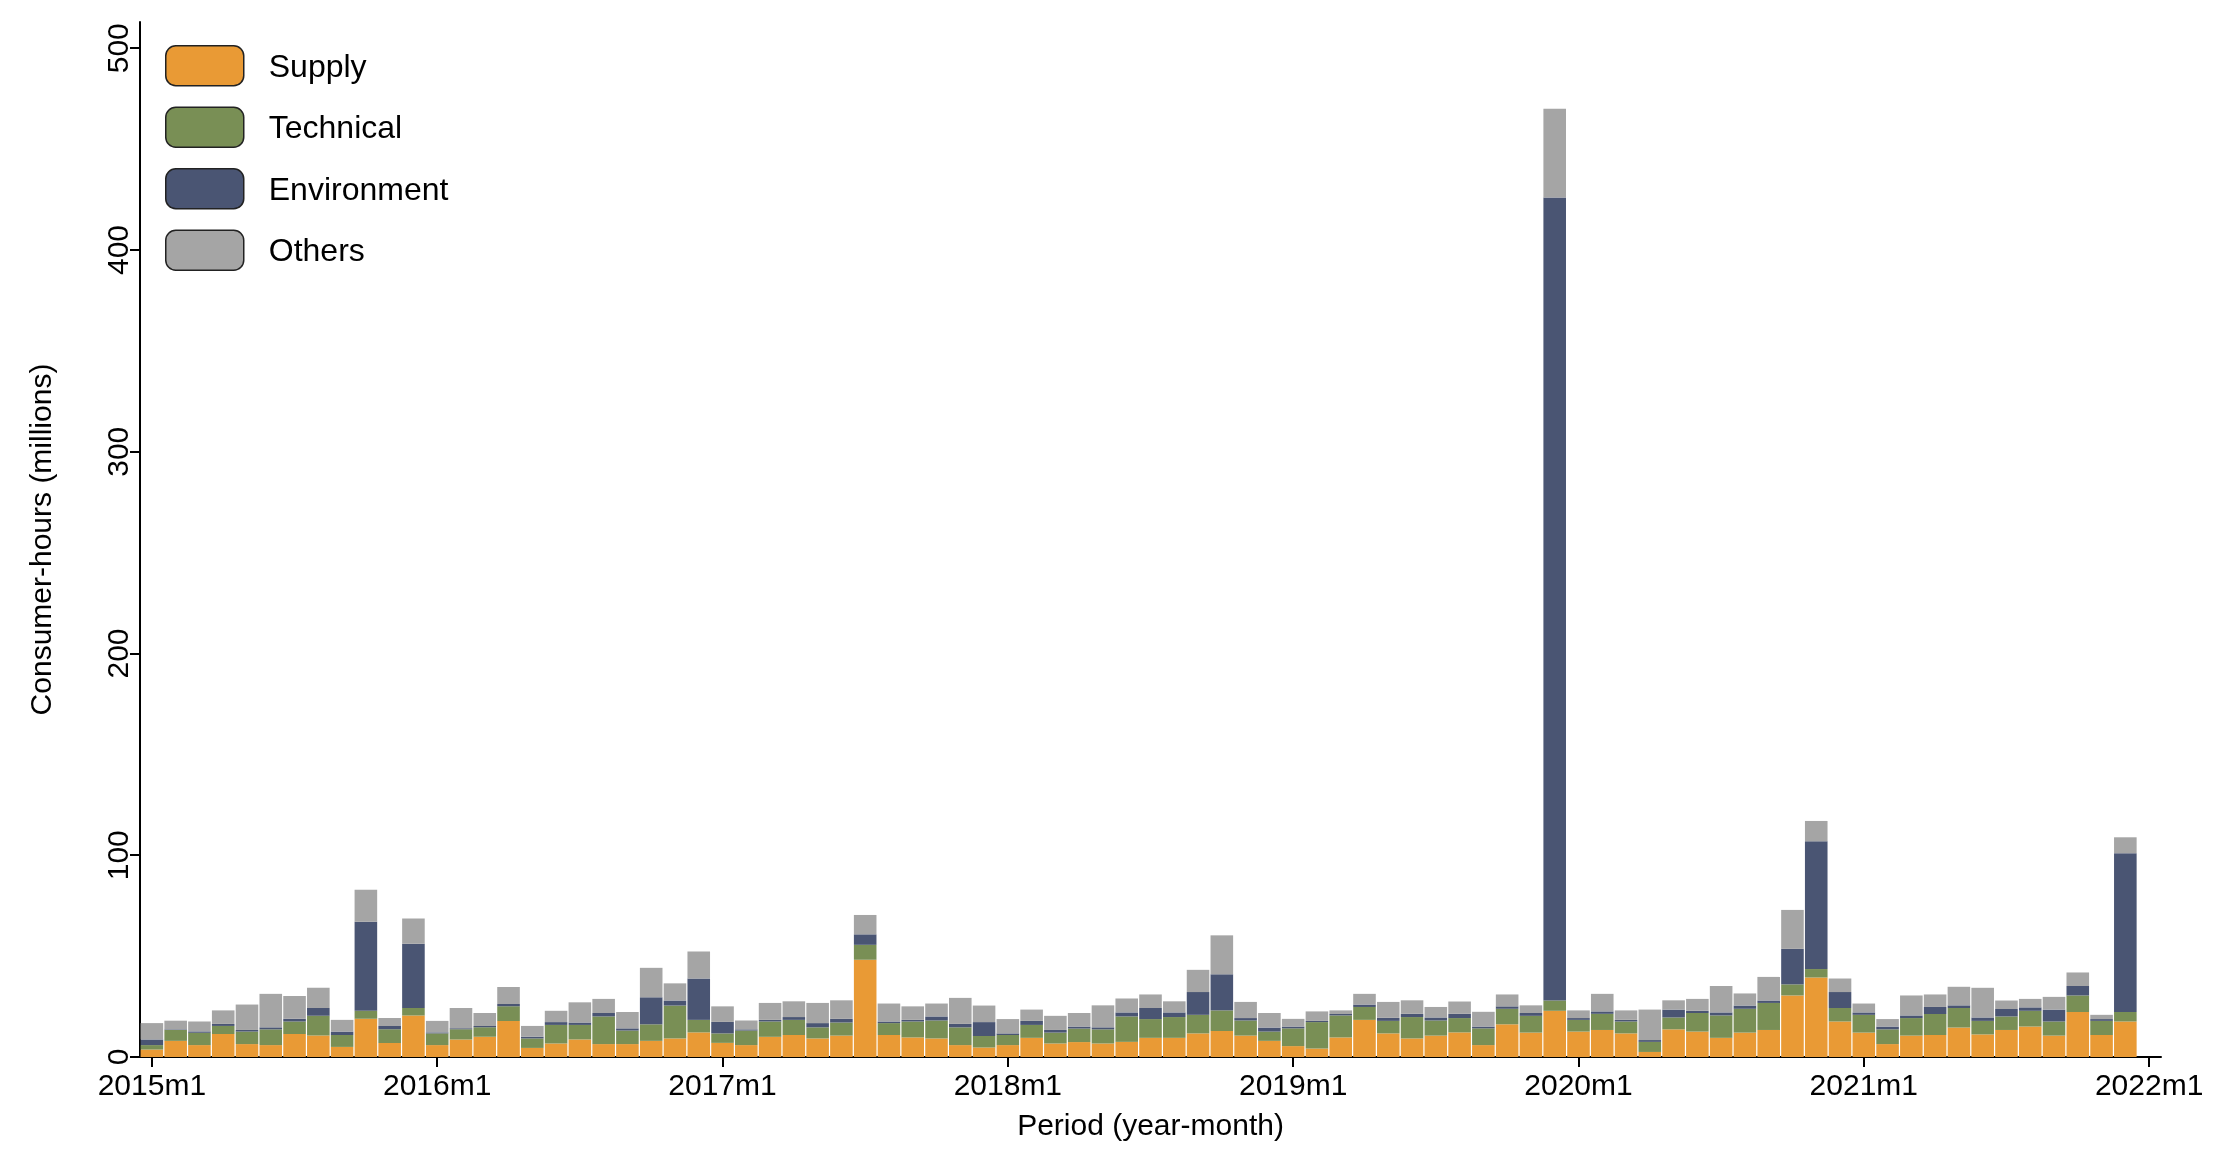 The height and width of the screenshot is (1167, 2221). What do you see at coordinates (317, 65) in the screenshot?
I see `legend-label: Supply` at bounding box center [317, 65].